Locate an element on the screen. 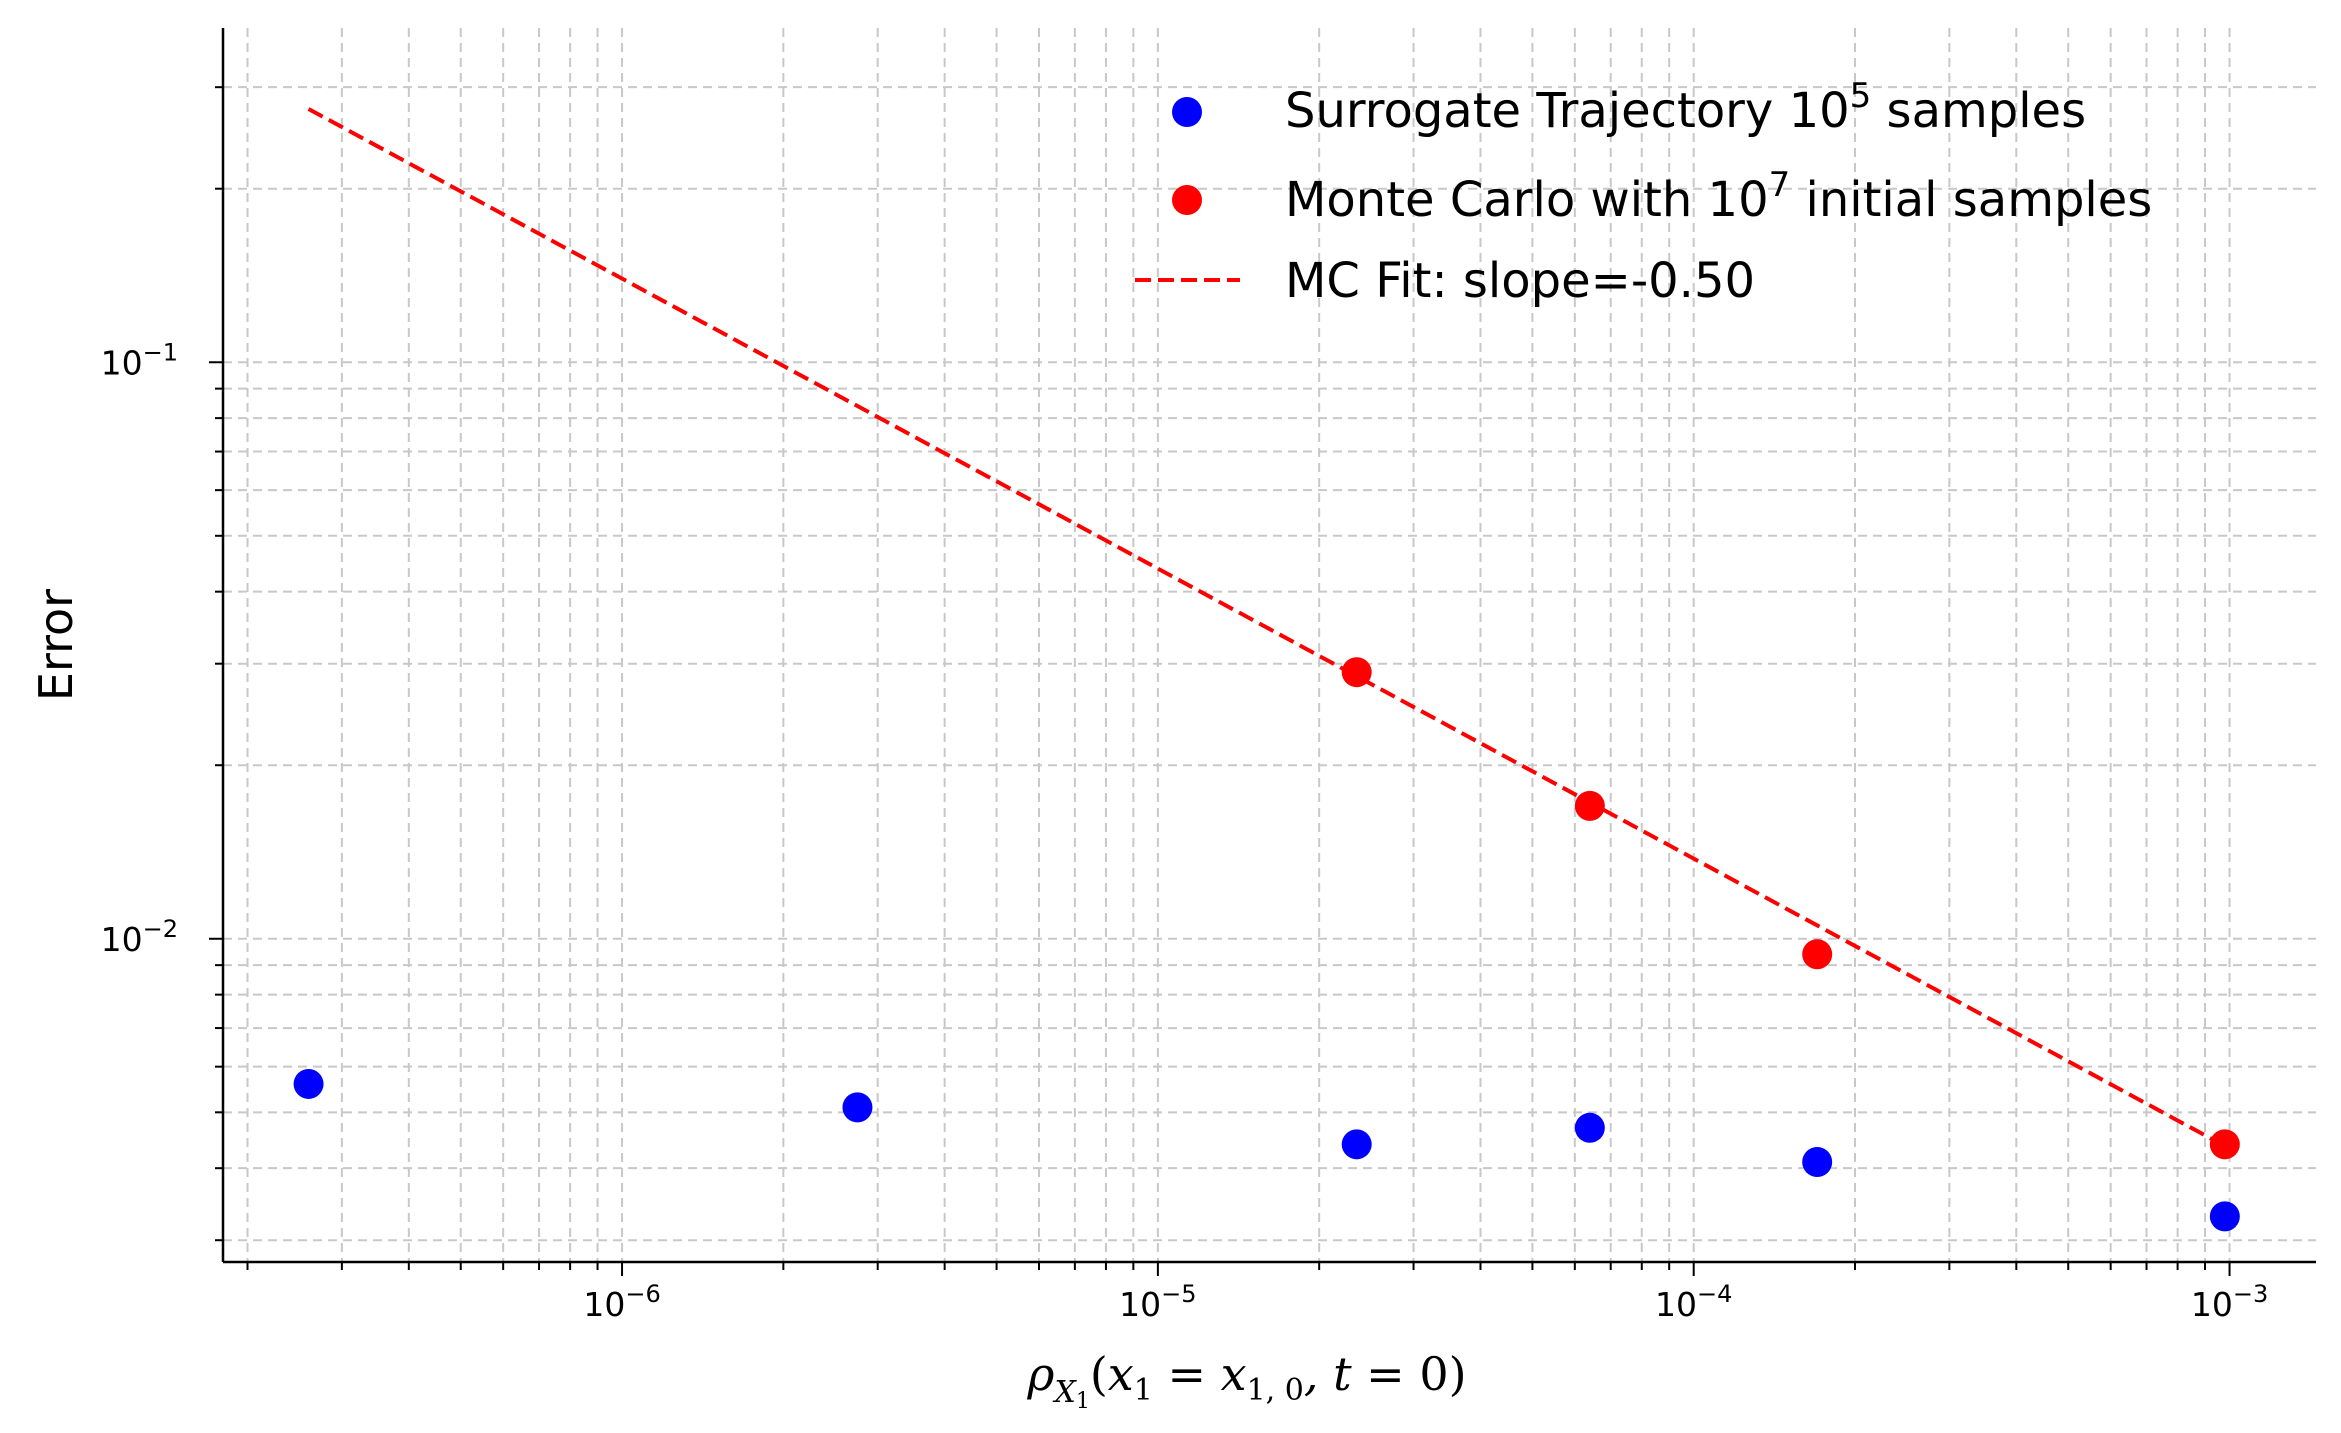 Image resolution: width=2341 pixels, height=1433 pixels. legend-marker-surrogate is located at coordinates (1187, 112).